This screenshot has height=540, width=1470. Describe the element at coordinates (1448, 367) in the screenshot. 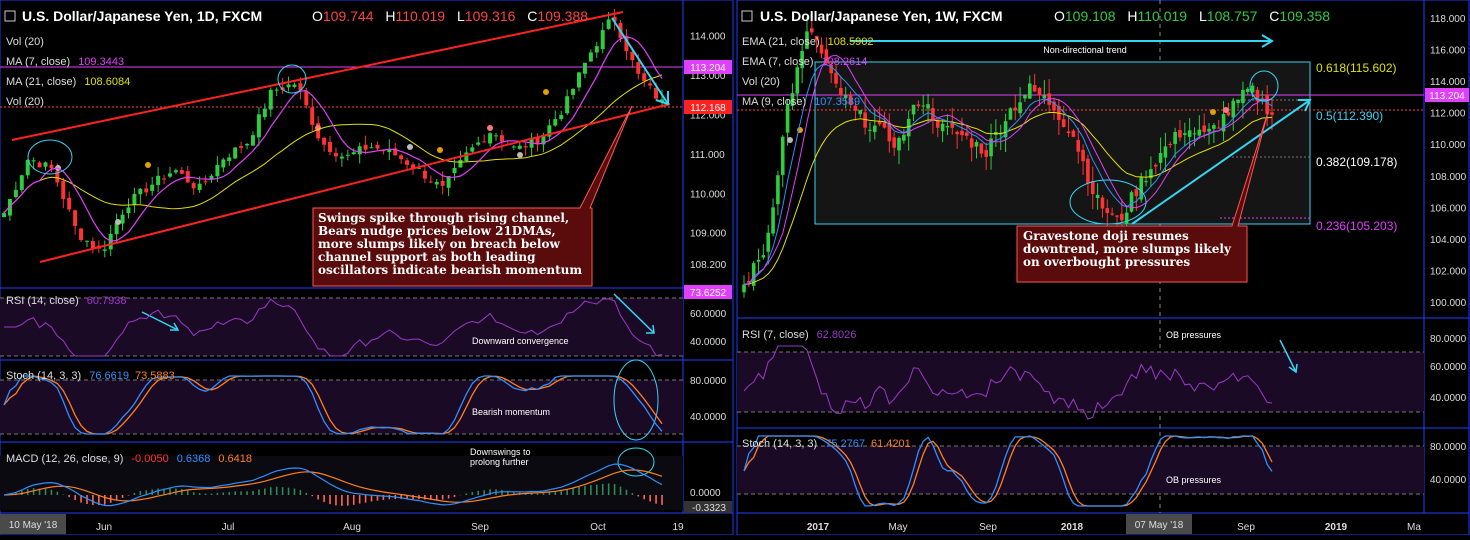

I see `right-rsi-tick-60: 60.0000` at that location.